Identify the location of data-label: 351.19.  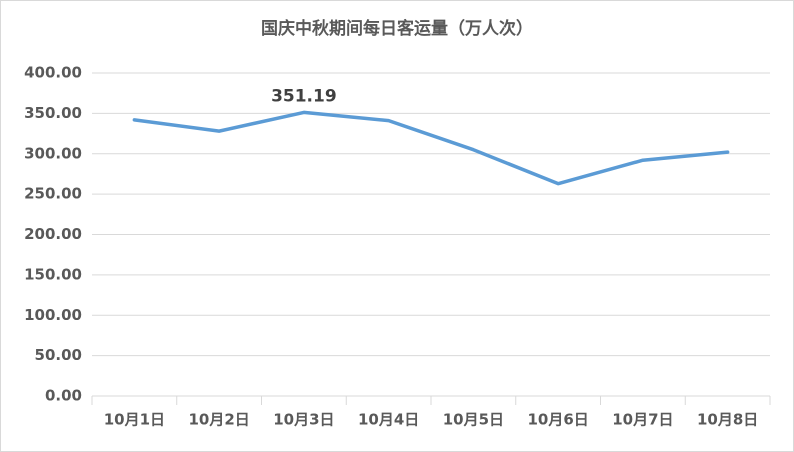
(304, 96).